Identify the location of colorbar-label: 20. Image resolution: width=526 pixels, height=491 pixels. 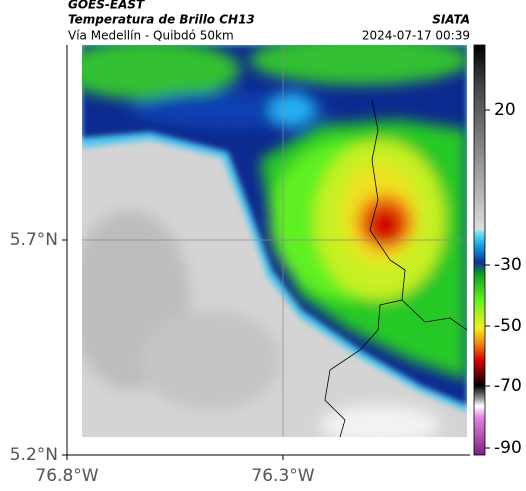
(505, 110).